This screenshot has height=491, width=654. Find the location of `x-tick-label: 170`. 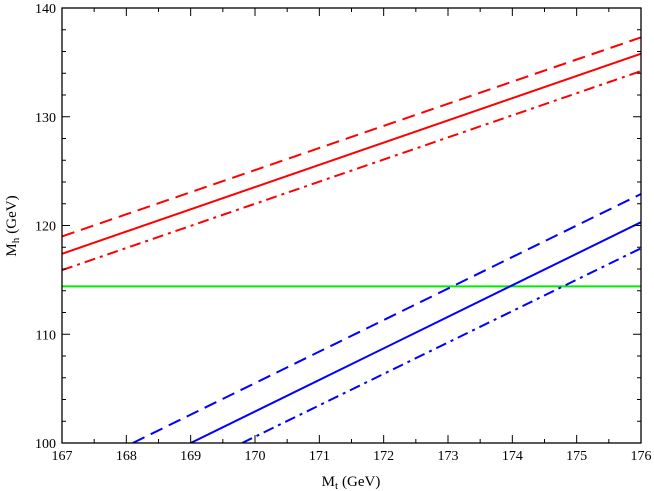

x-tick-label: 170 is located at coordinates (255, 456).